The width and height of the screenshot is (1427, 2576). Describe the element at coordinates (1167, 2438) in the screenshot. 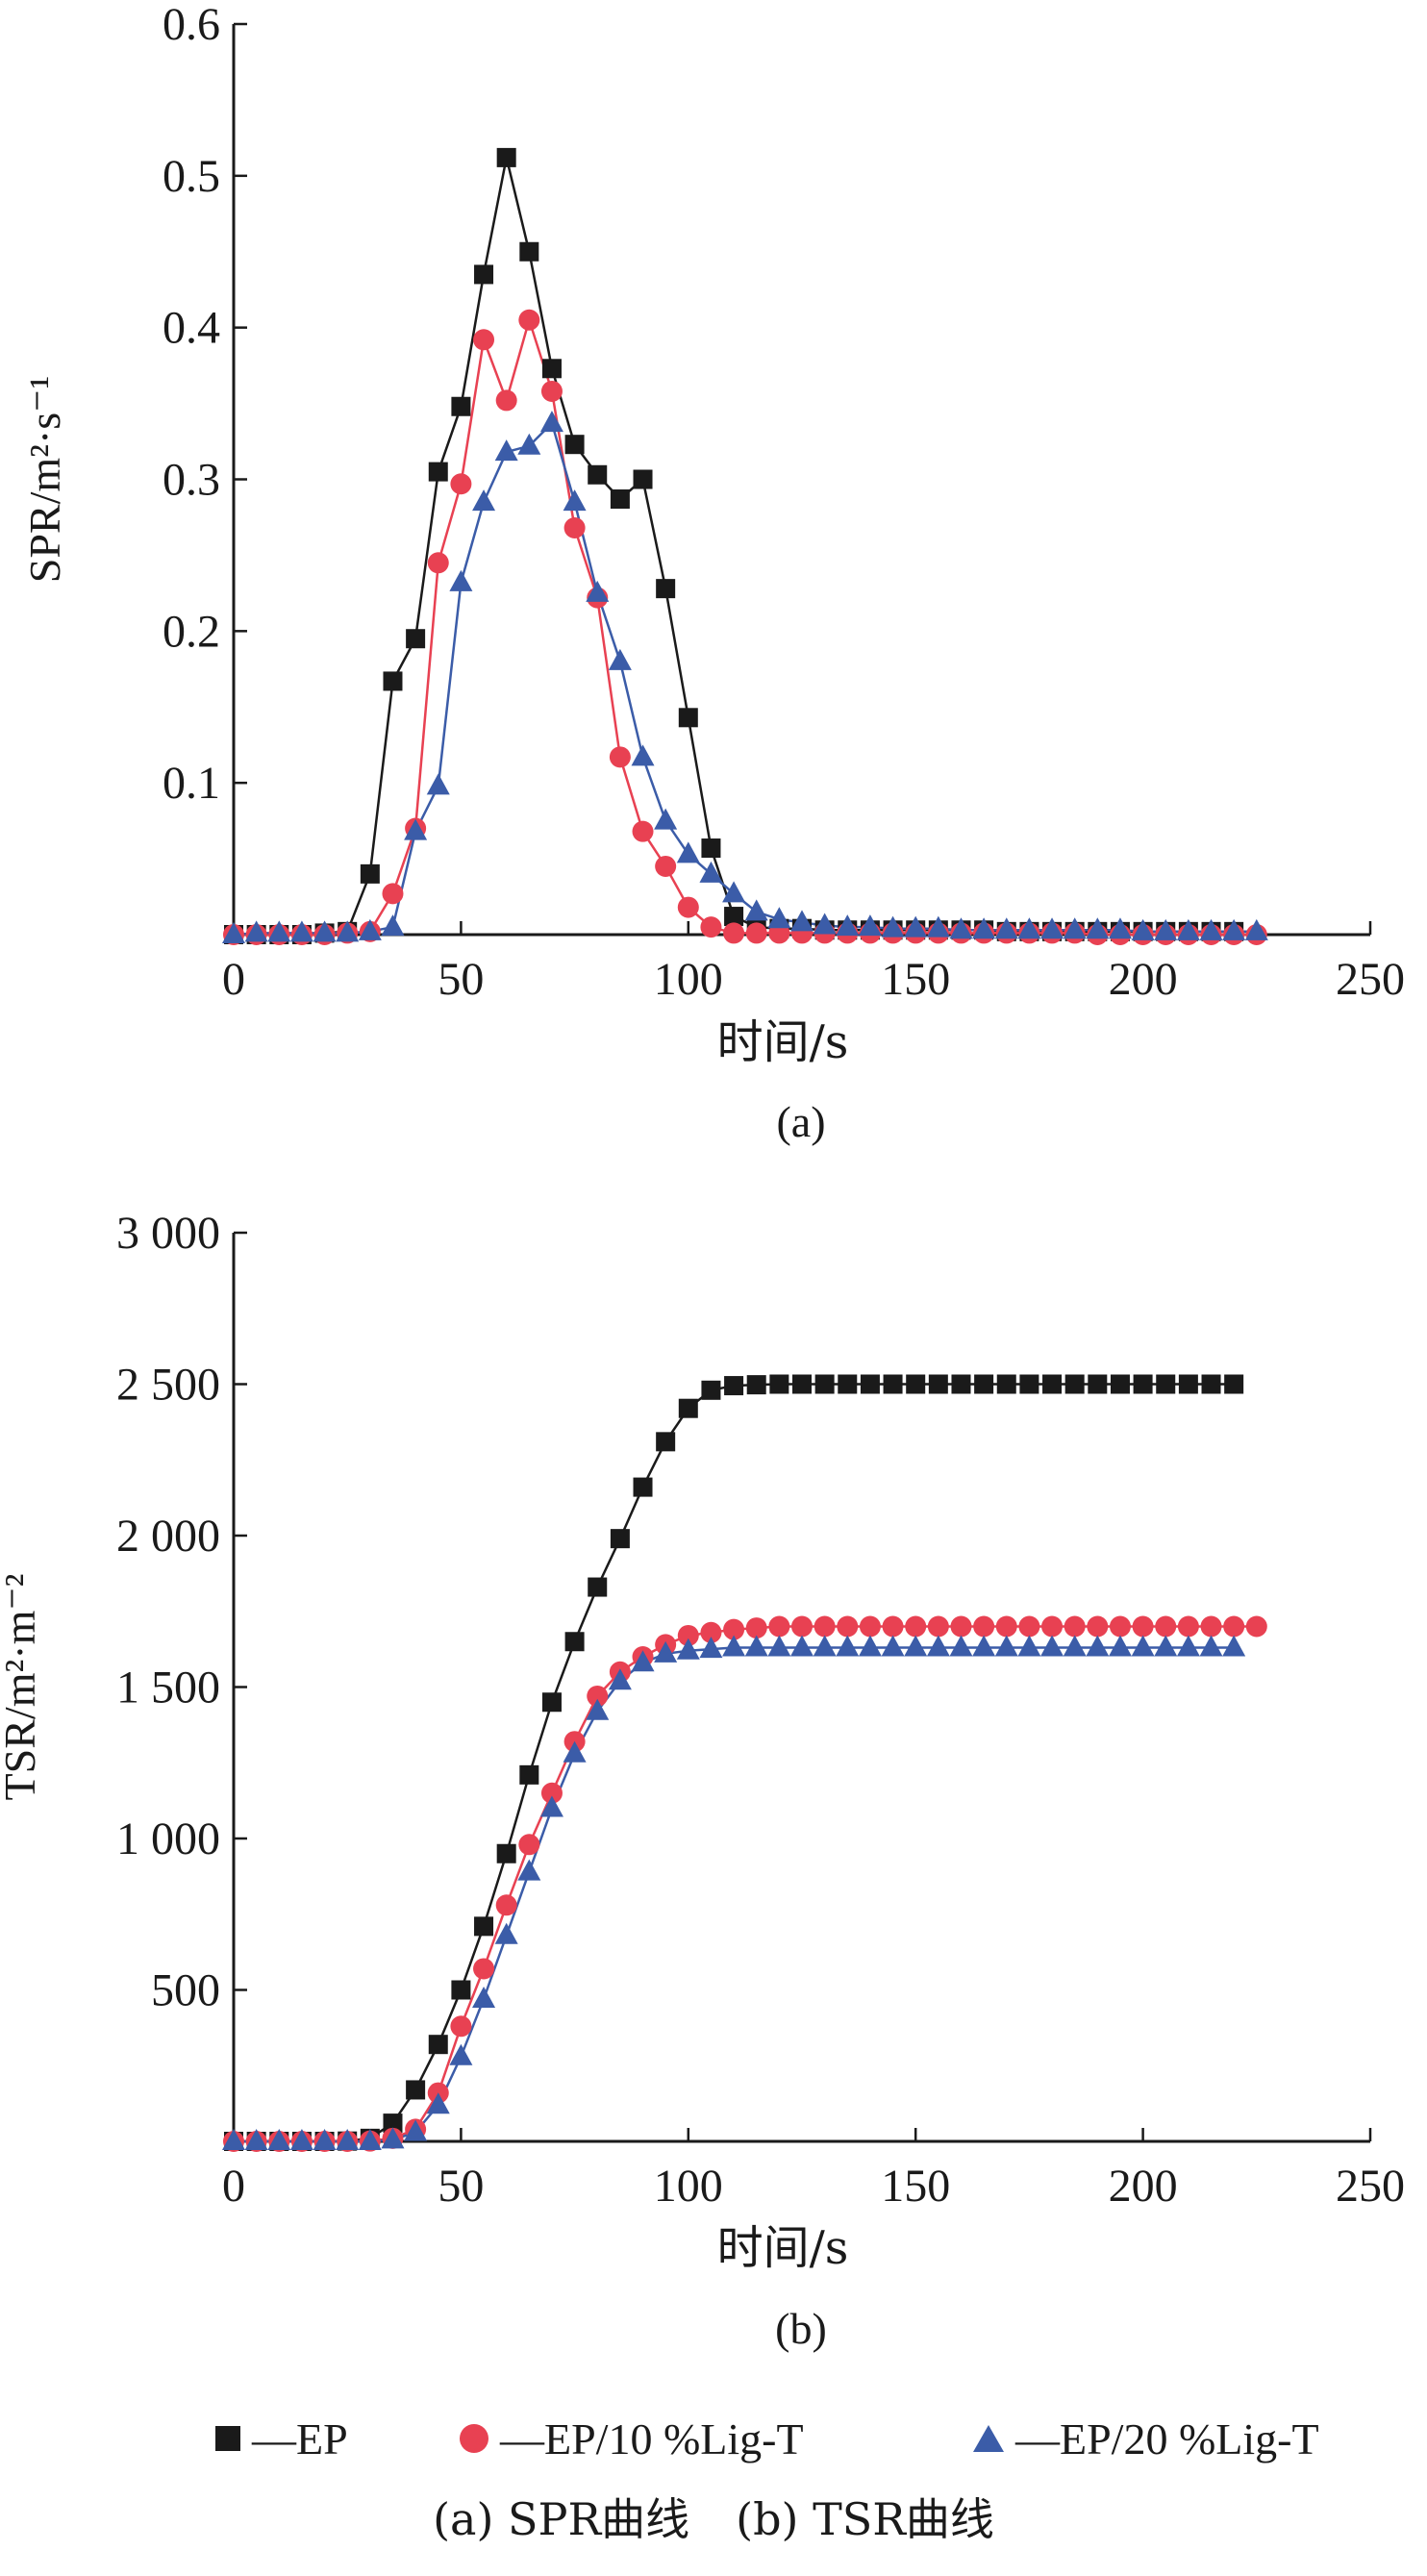

I see `legend-label-ep20: —EP/20 %Lig-T` at that location.